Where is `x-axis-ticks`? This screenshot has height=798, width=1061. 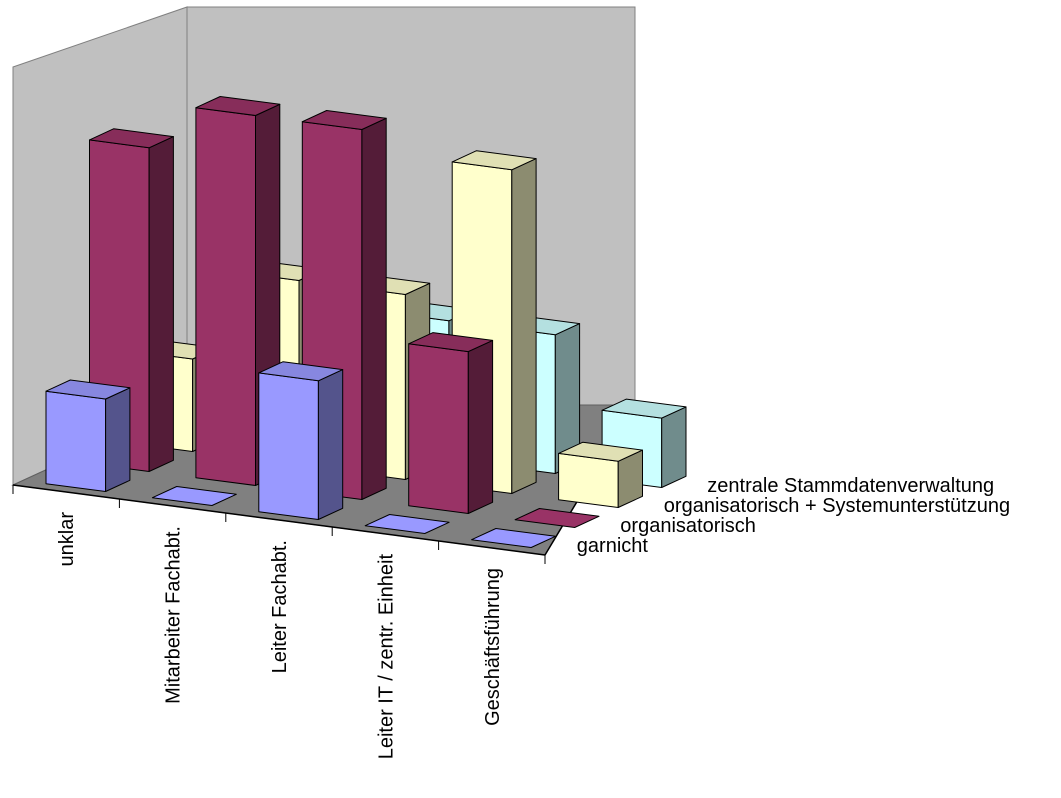 x-axis-ticks is located at coordinates (279, 524).